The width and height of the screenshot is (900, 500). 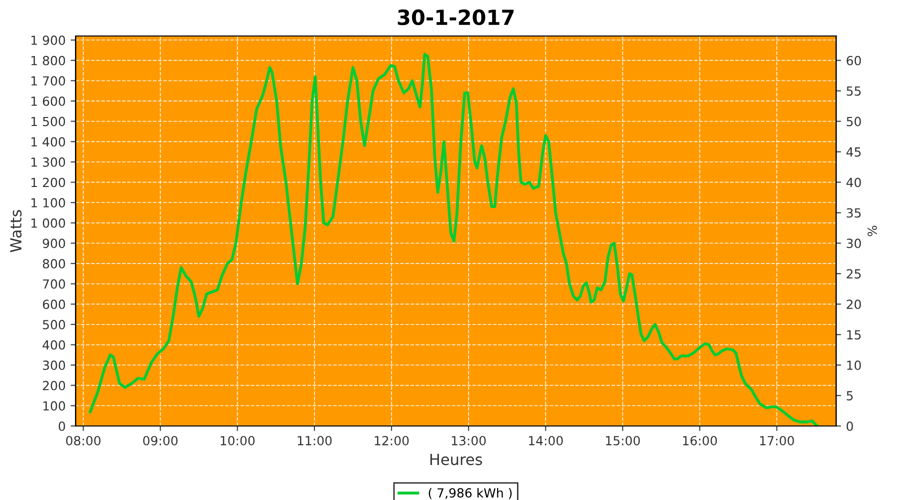 I want to click on x-tick-label: 08:00, so click(x=83, y=441).